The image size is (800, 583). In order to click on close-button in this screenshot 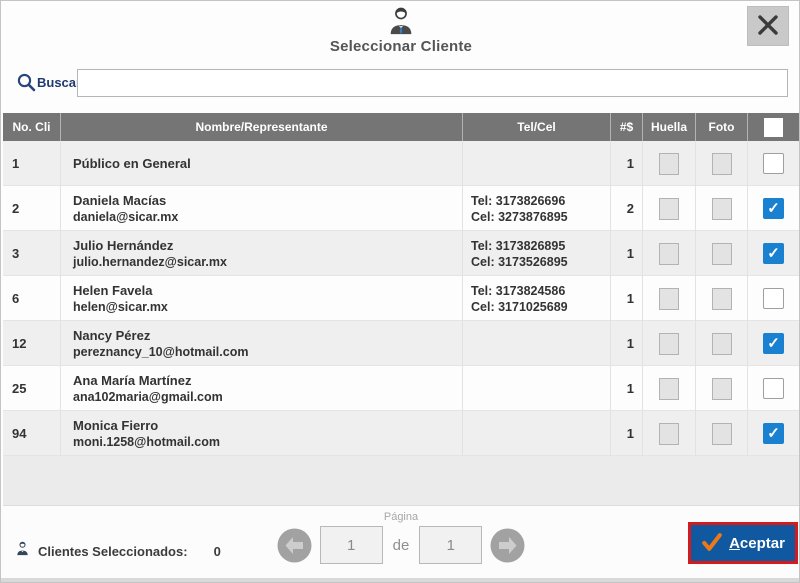, I will do `click(768, 26)`.